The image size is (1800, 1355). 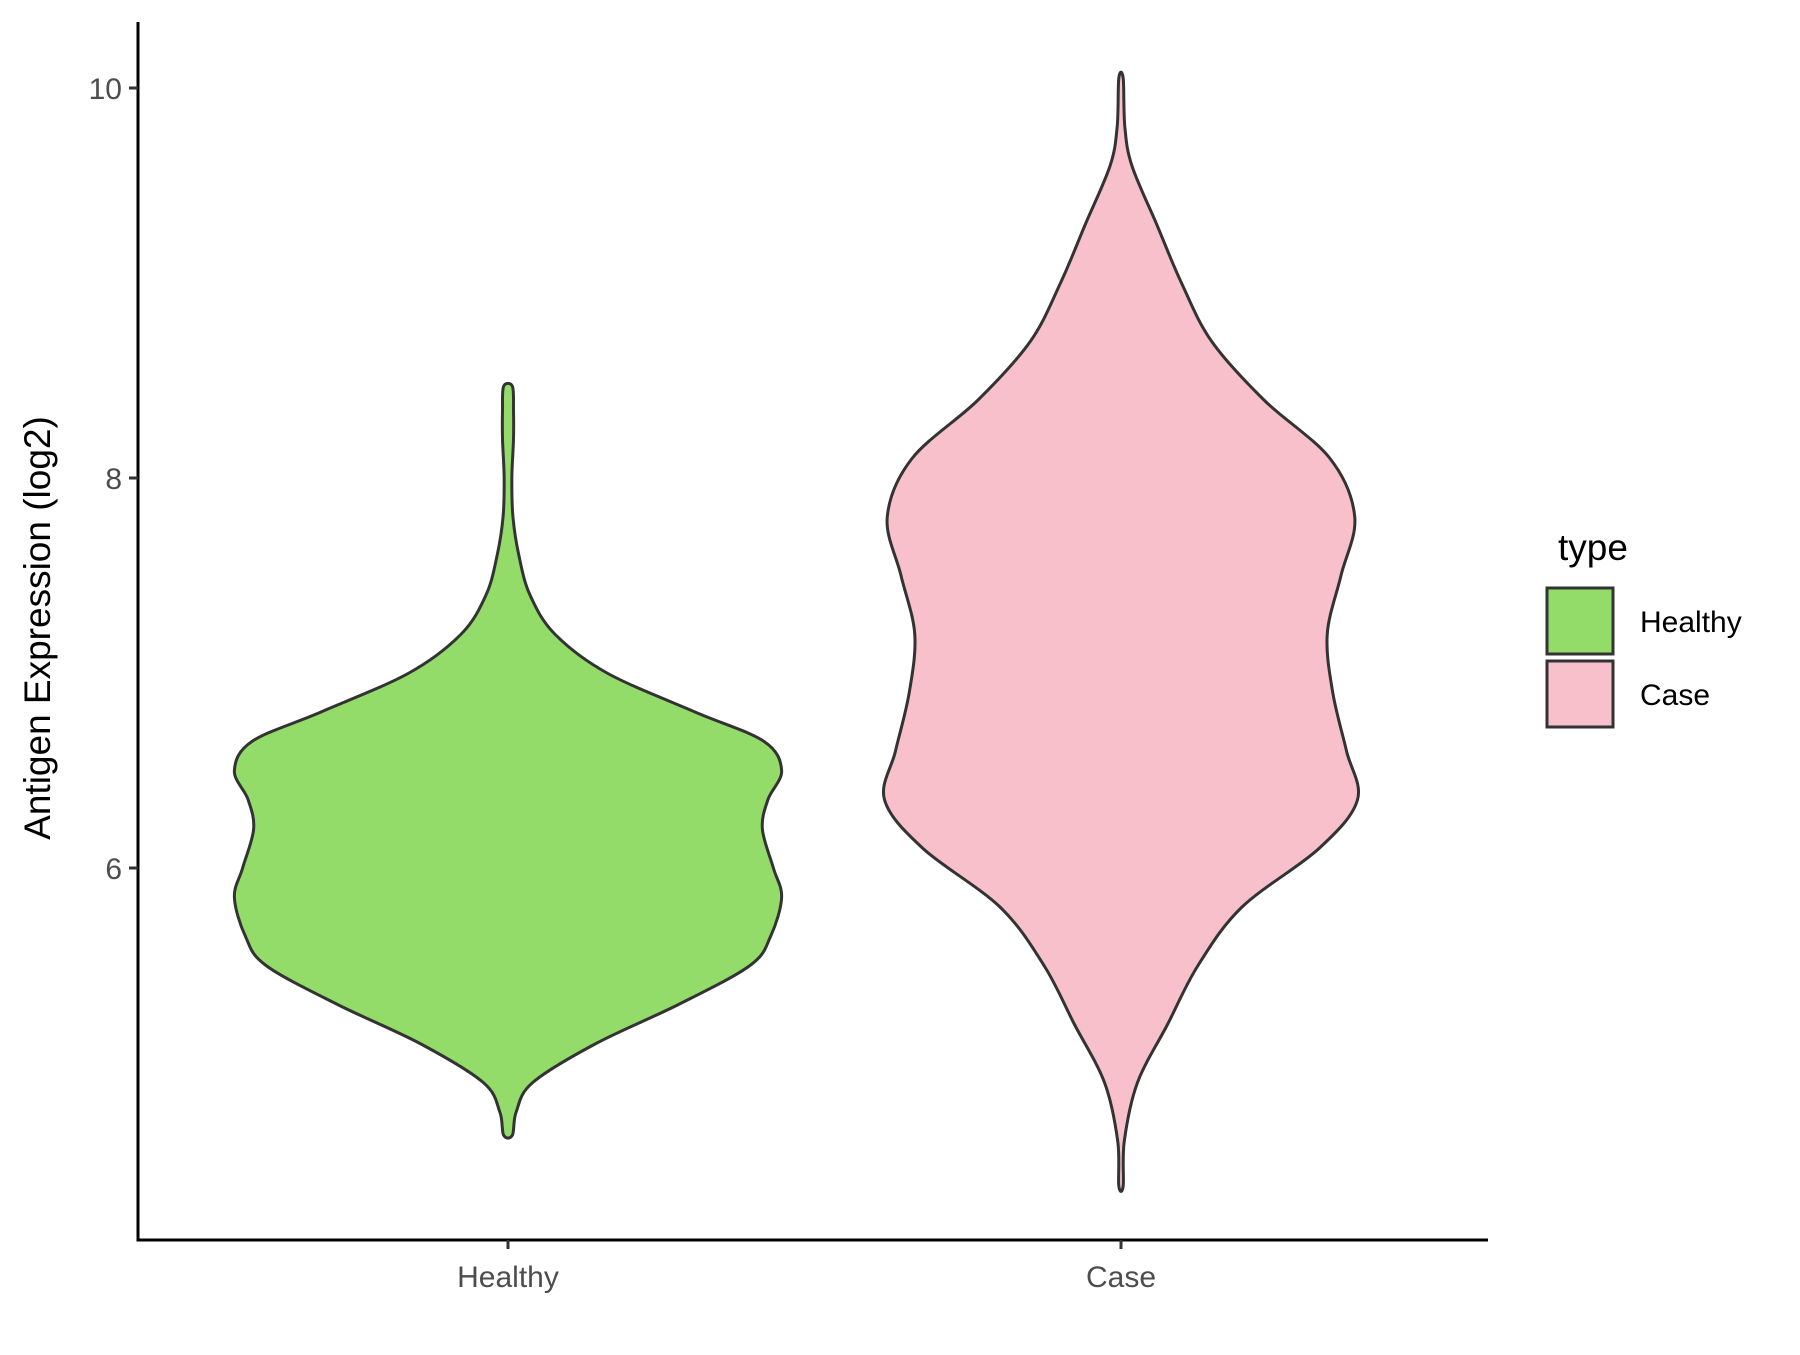 I want to click on legend-title: type, so click(x=1593, y=547).